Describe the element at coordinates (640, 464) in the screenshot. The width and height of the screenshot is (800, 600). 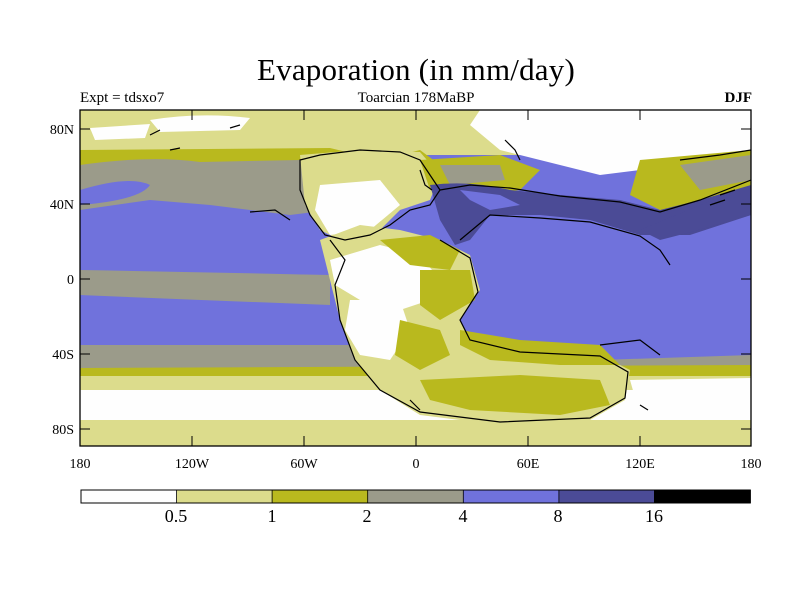
I see `lon-tick-label: 120E` at that location.